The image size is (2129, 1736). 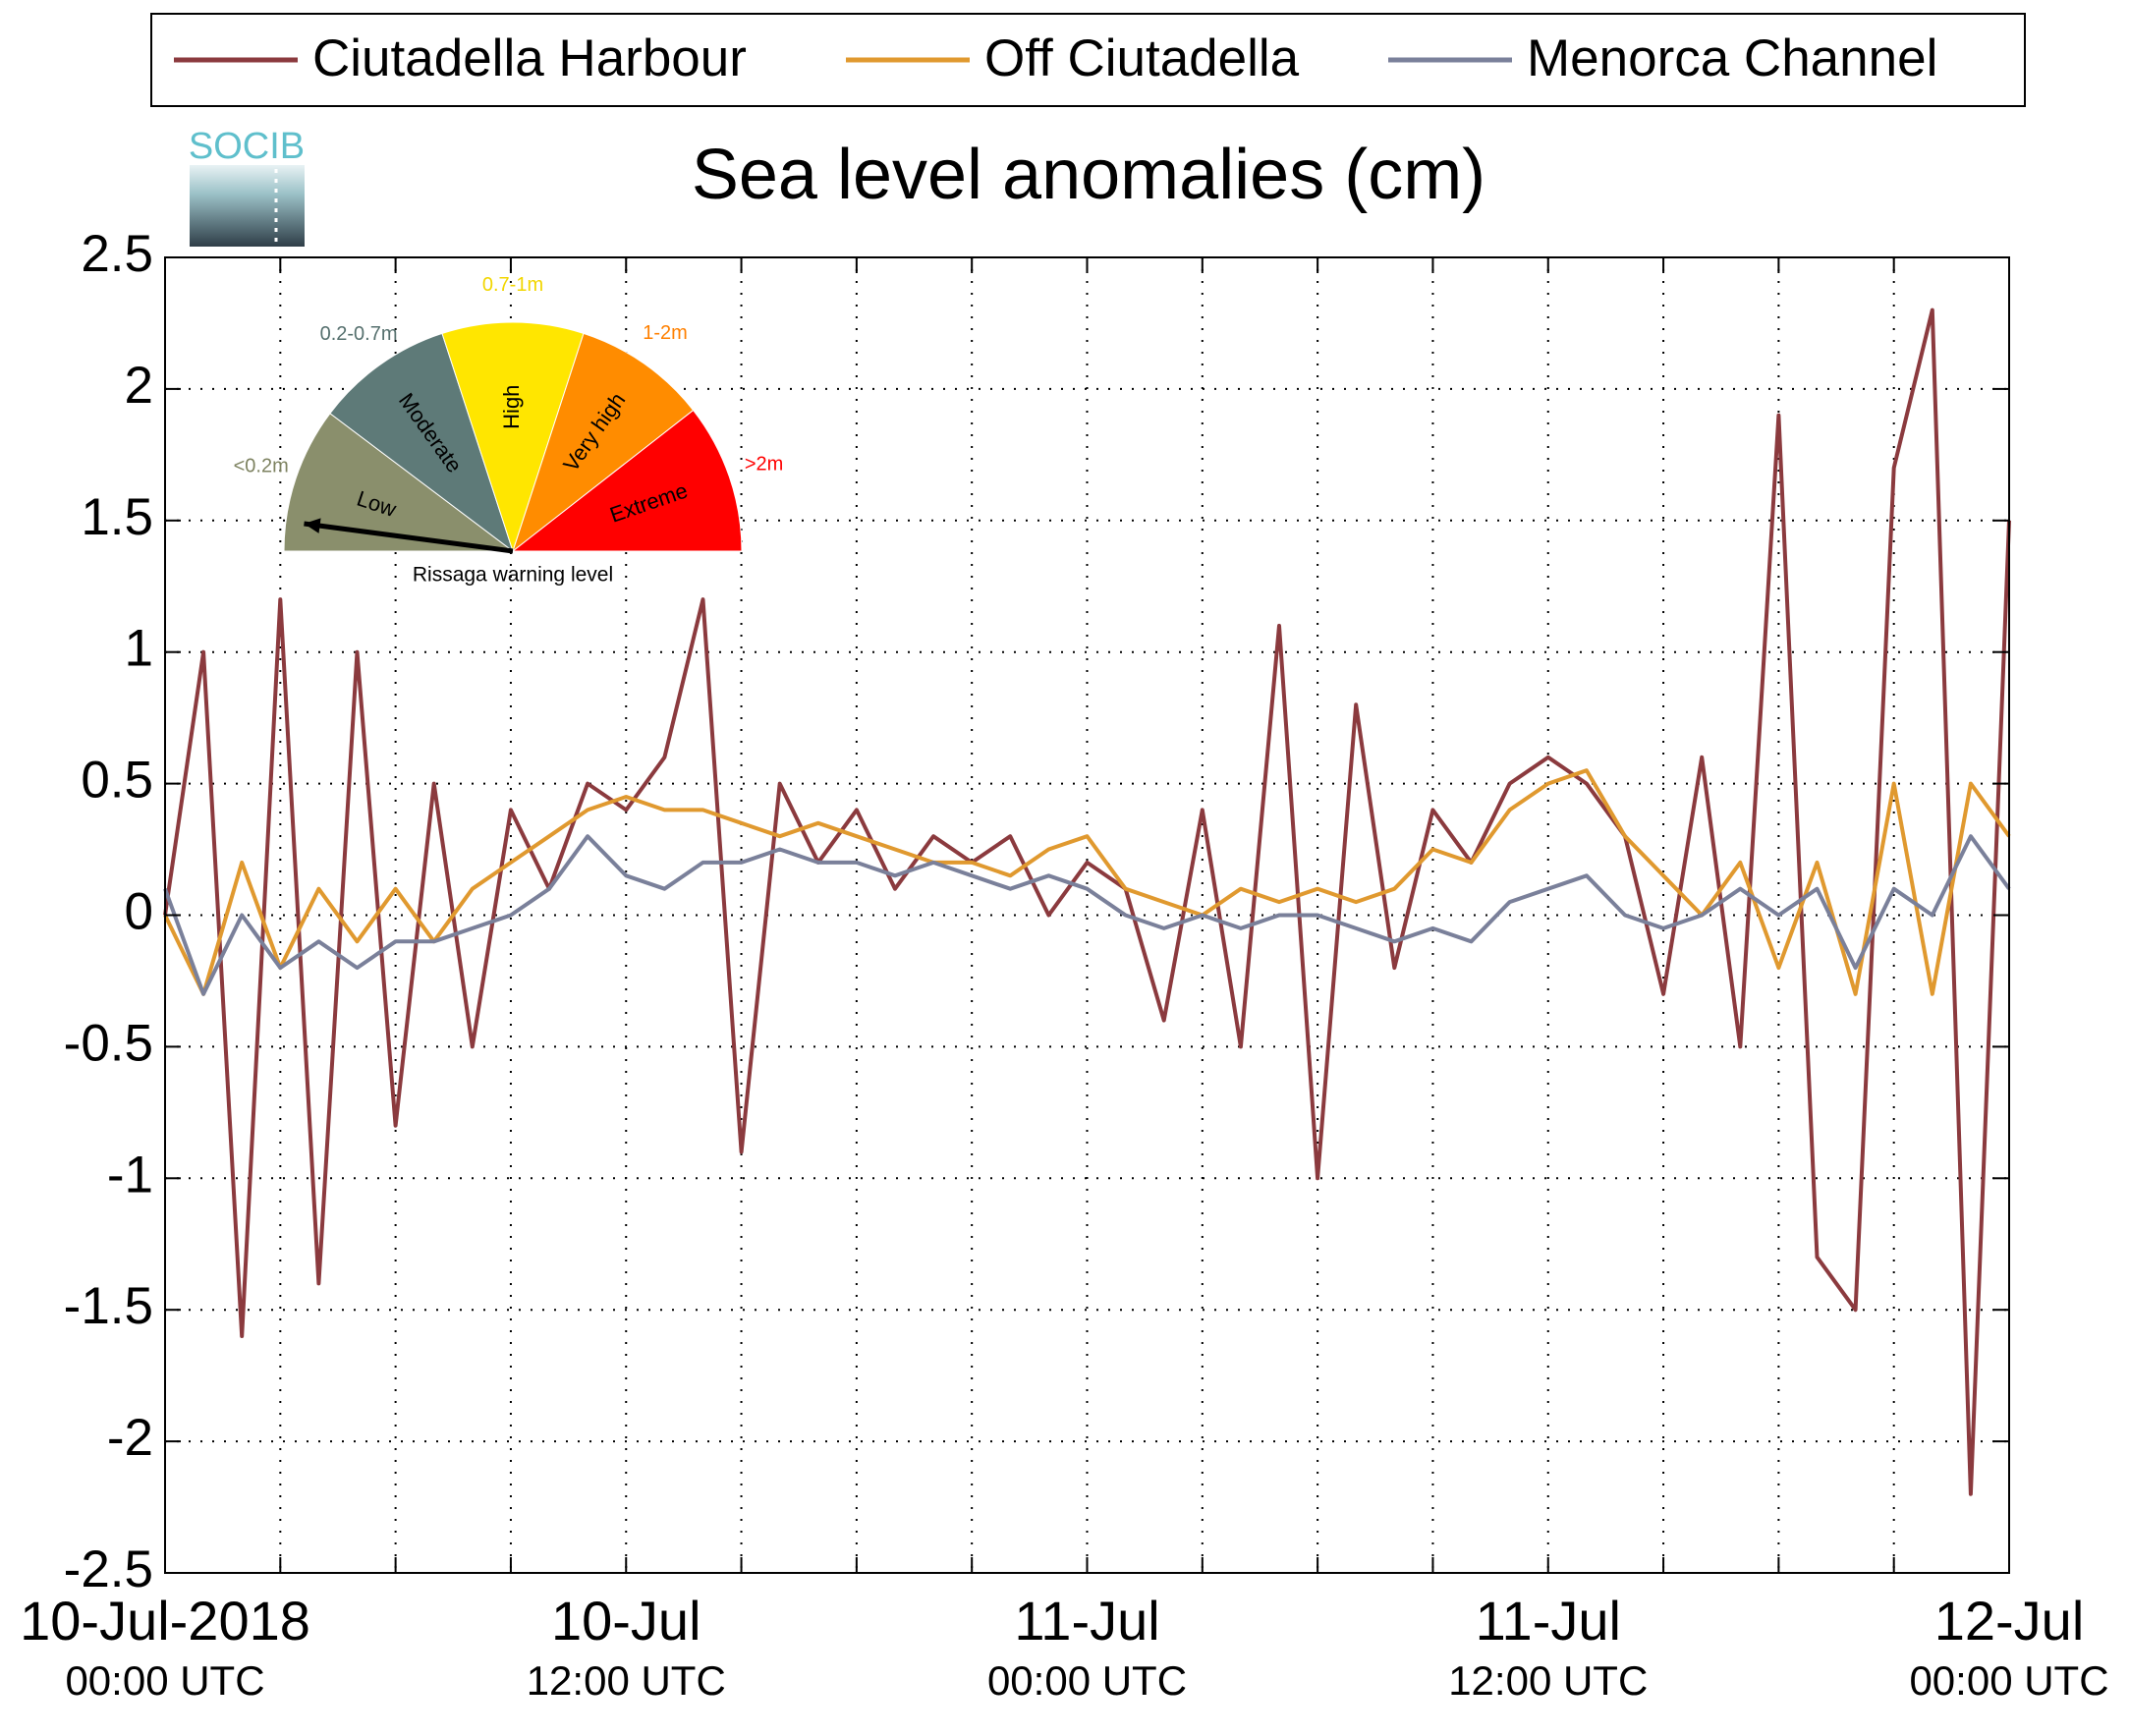 I want to click on legend-label: Off Ciutadella, so click(x=1142, y=58).